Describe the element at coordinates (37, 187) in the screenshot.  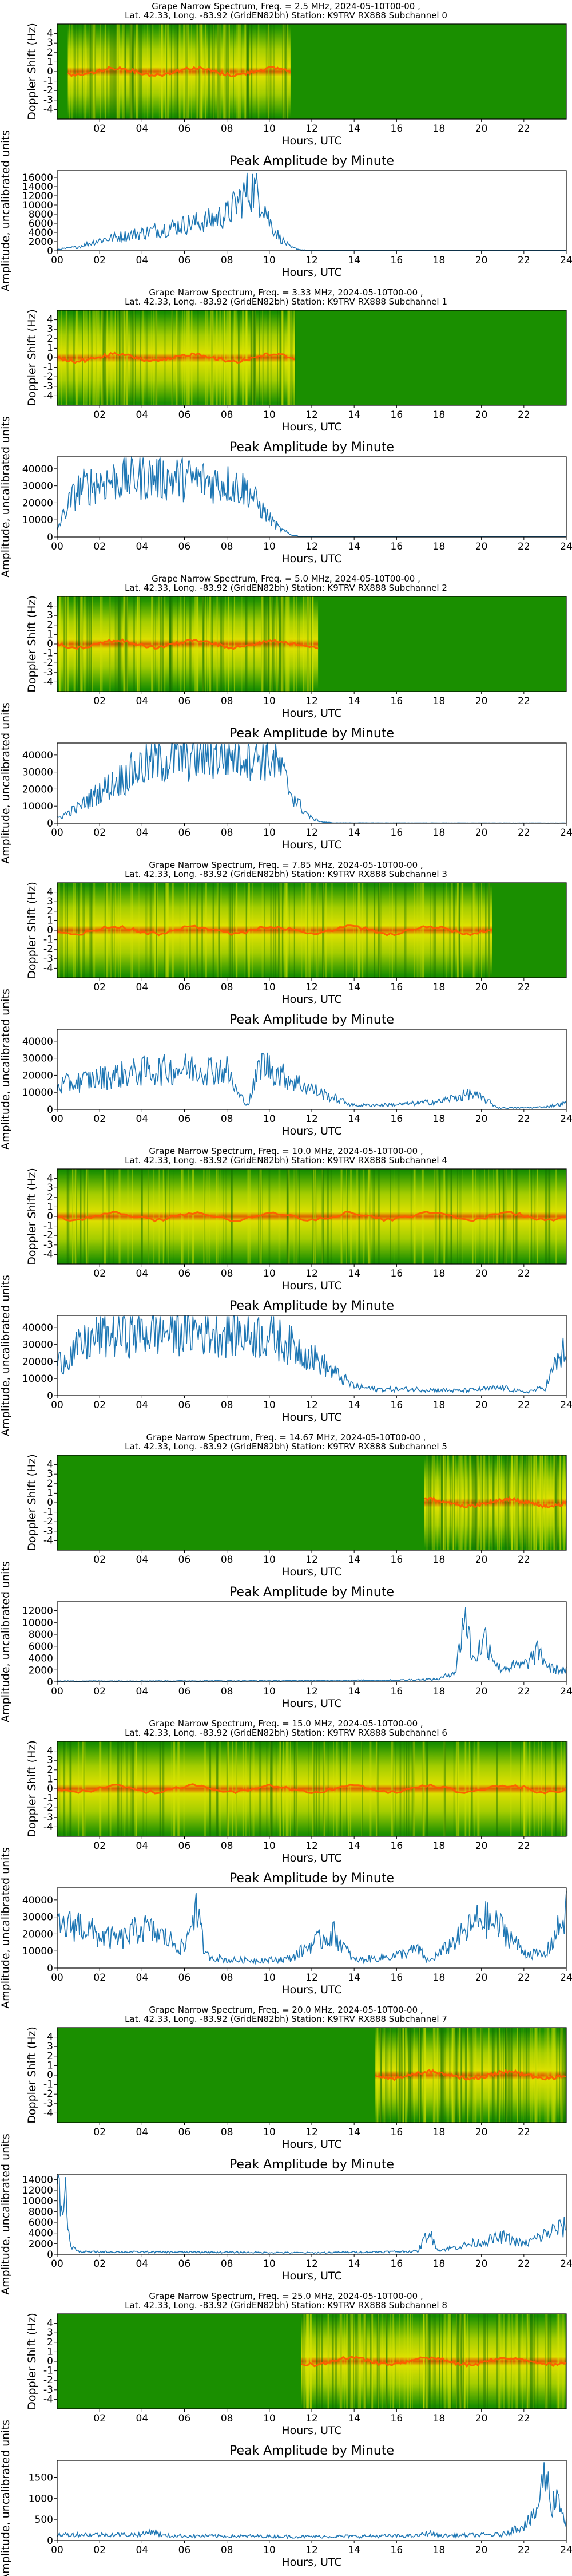
I see `y-tick-label: 14000` at that location.